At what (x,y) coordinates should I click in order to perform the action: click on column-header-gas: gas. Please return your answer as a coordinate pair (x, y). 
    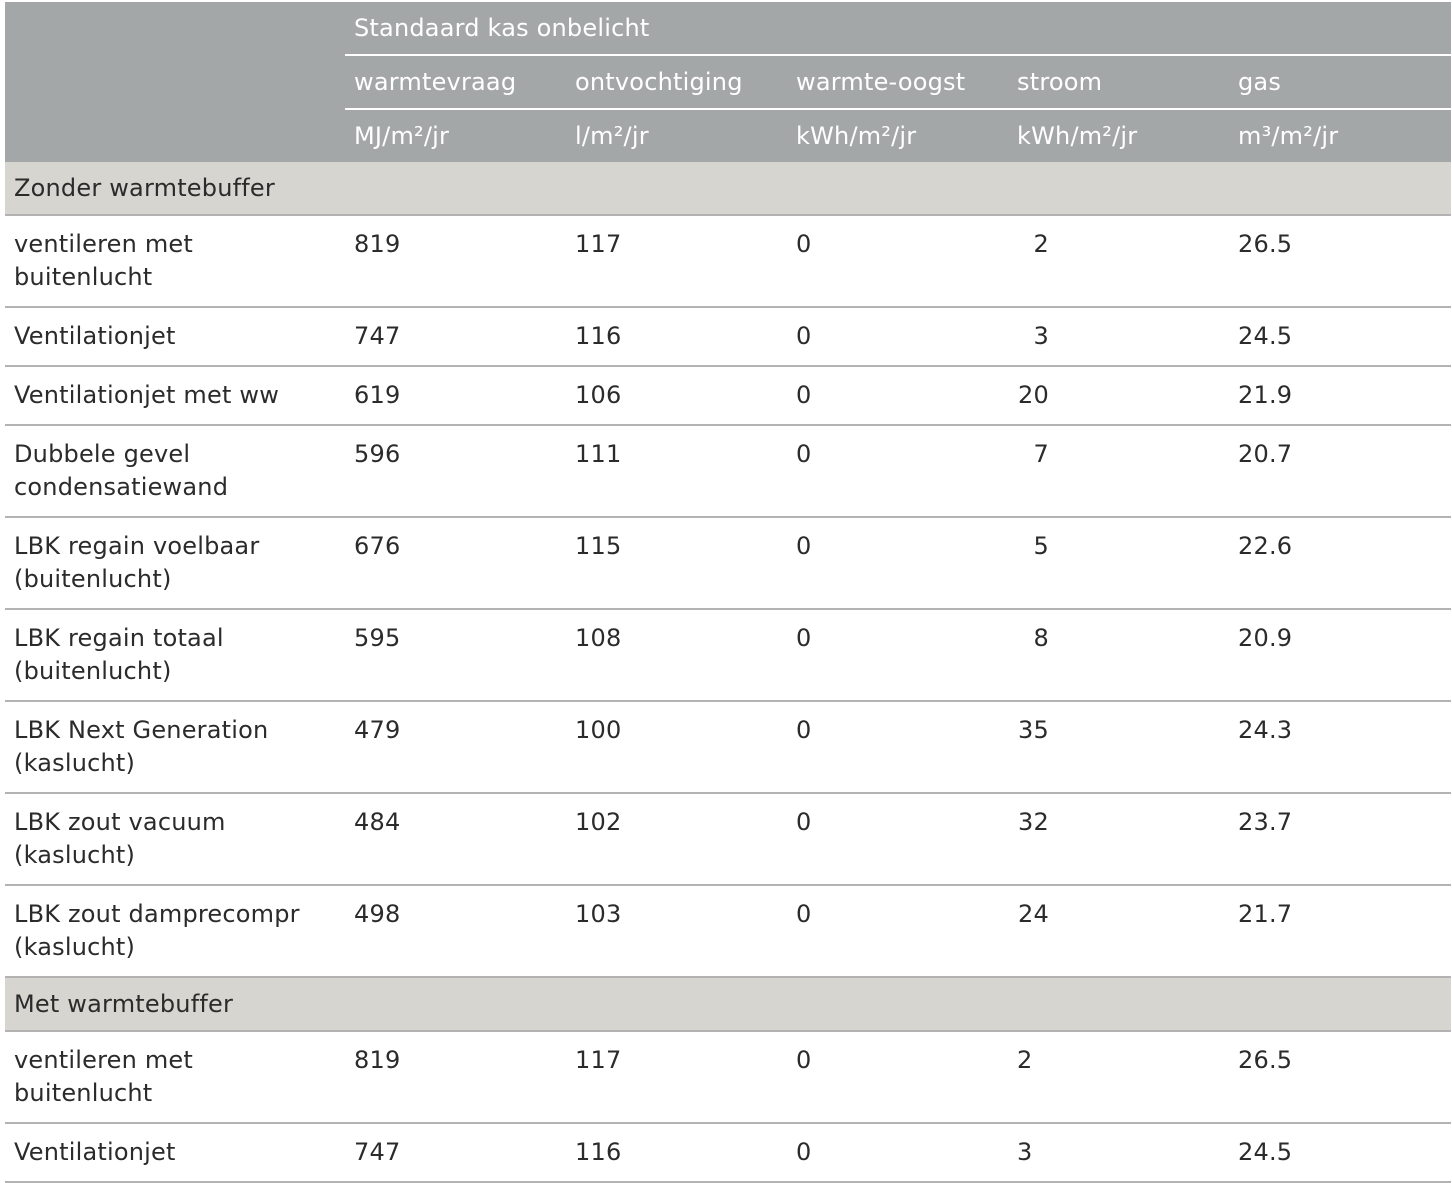
    Looking at the image, I should click on (1340, 82).